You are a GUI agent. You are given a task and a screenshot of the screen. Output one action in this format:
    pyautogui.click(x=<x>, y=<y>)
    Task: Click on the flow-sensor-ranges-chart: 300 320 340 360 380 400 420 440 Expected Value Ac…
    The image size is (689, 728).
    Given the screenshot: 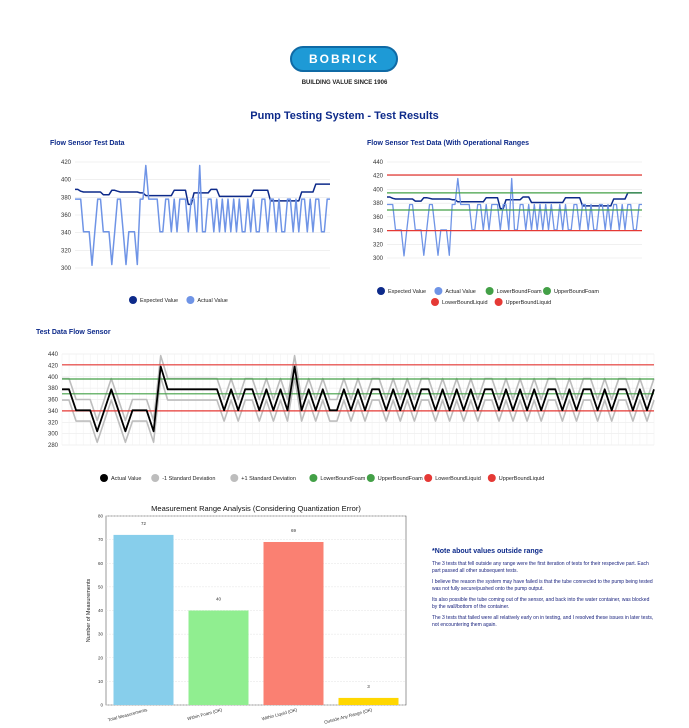 What is the action you would take?
    pyautogui.click(x=507, y=233)
    